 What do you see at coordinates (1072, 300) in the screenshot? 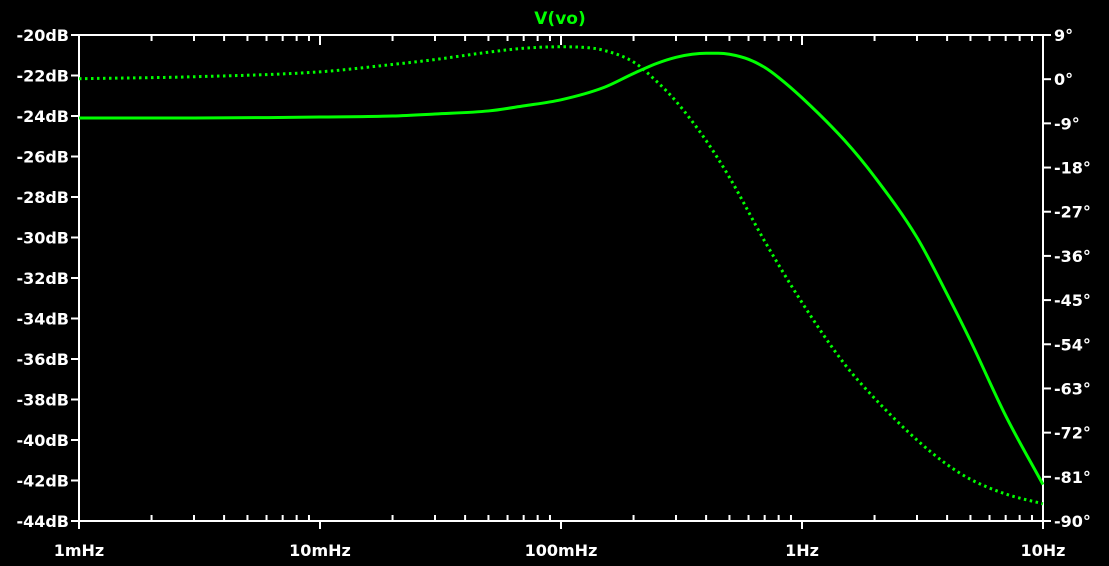
I see `y-right-tick-label: -45°` at bounding box center [1072, 300].